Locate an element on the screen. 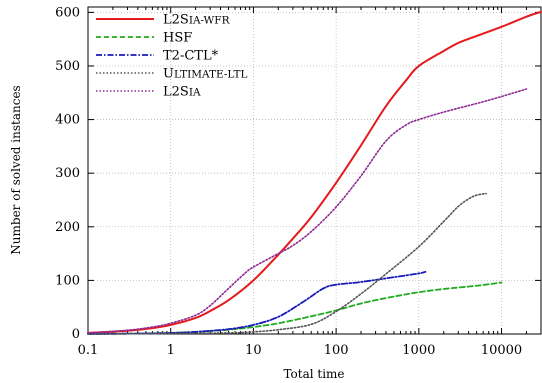  legend-label-smallcaps: IA-WFR is located at coordinates (210, 21).